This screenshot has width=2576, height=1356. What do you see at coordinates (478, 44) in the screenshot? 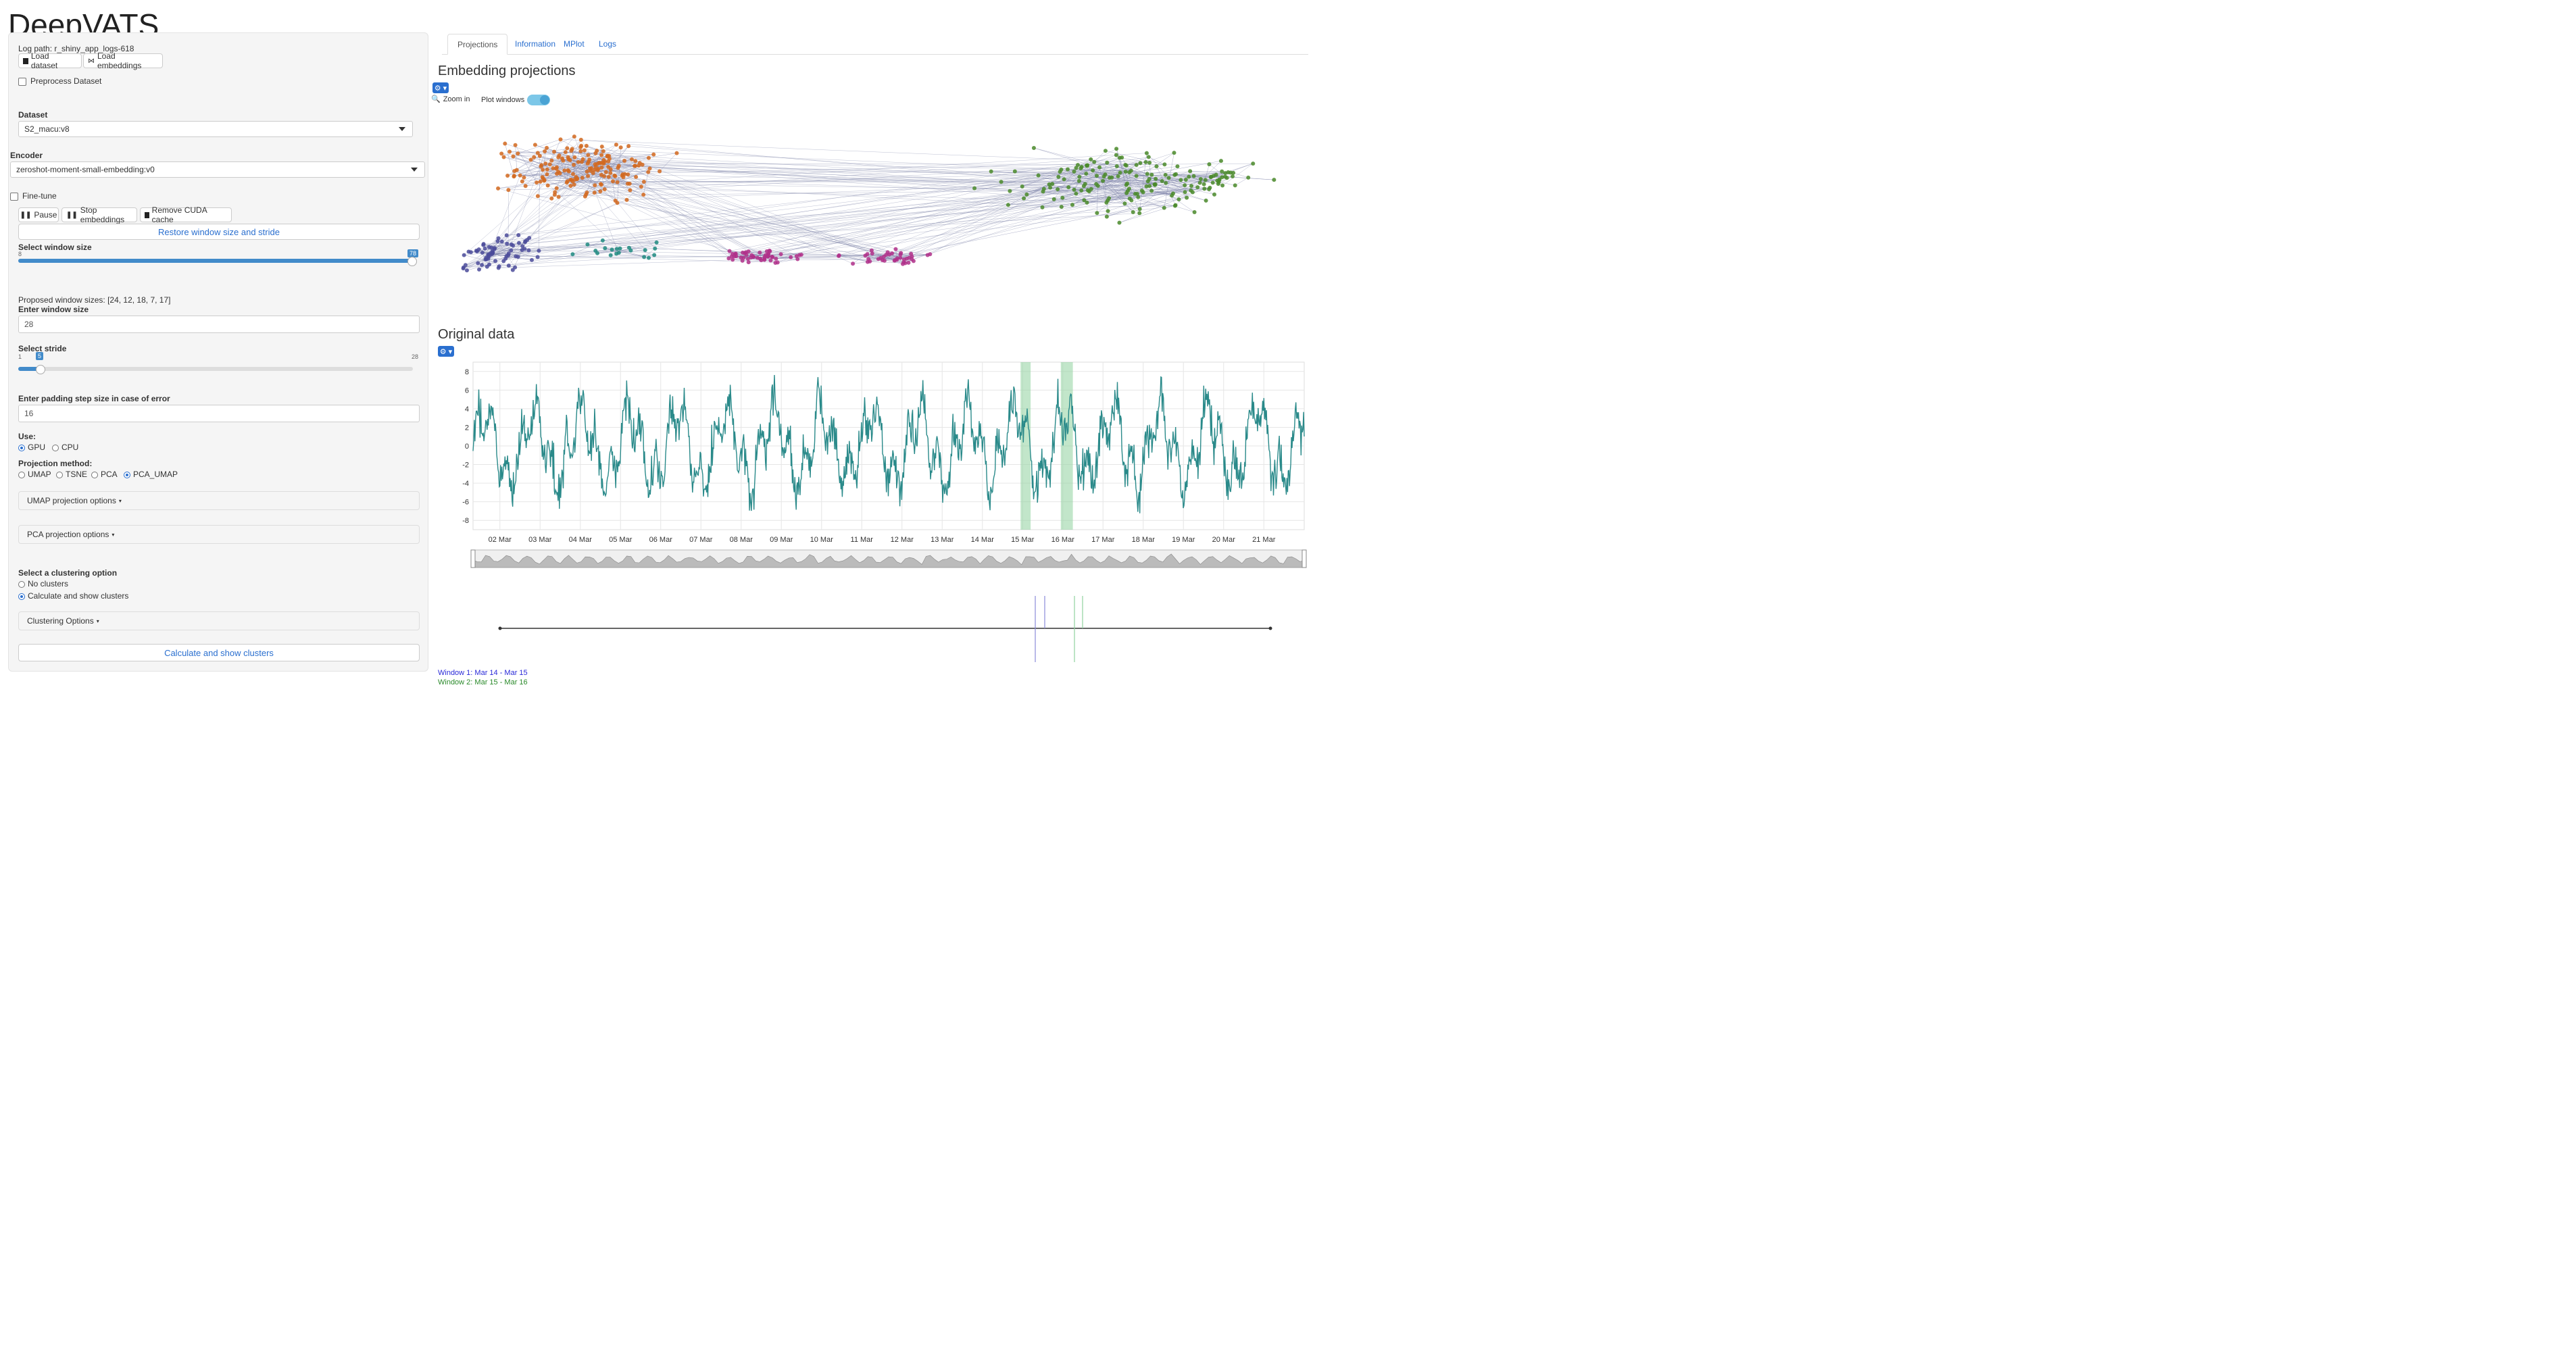
I see `tab-projections: Projections` at bounding box center [478, 44].